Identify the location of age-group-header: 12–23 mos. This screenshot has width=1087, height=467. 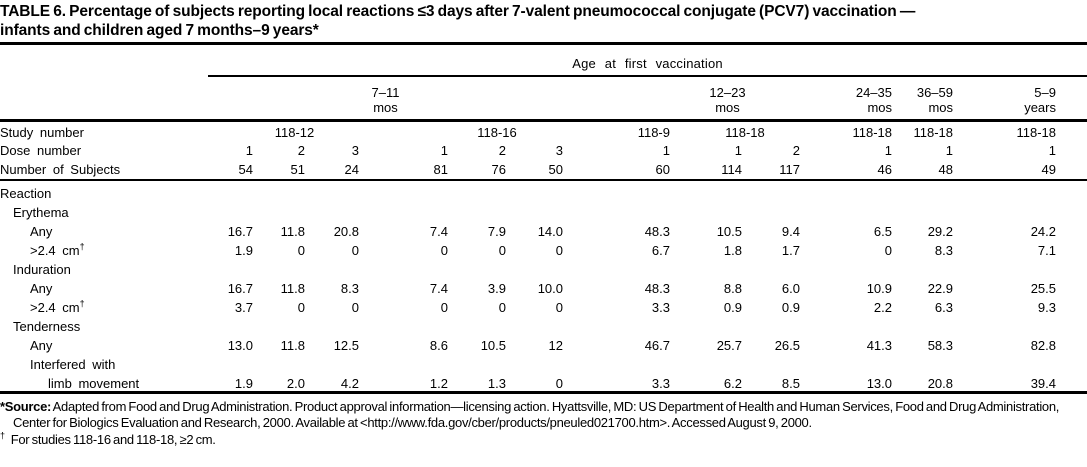
(681, 99).